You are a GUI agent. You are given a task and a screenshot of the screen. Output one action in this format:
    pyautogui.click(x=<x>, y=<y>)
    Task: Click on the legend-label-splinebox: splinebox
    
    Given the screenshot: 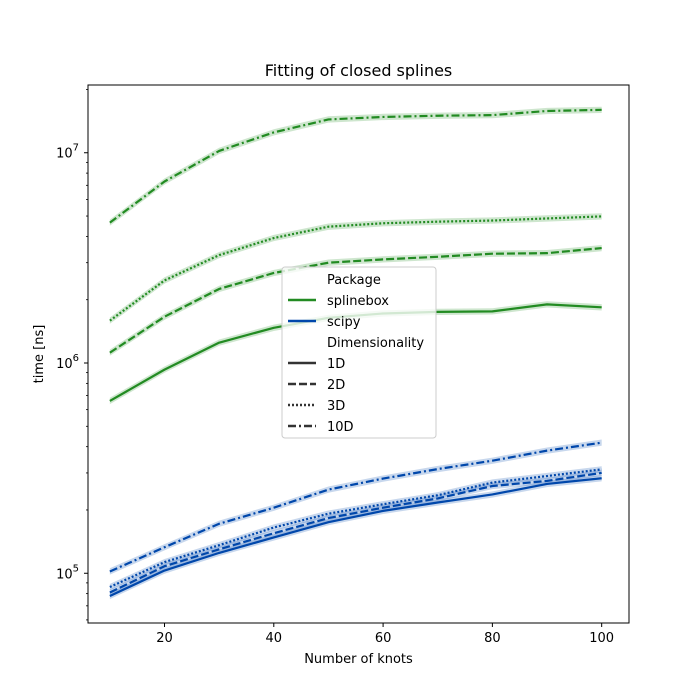 What is the action you would take?
    pyautogui.click(x=358, y=301)
    